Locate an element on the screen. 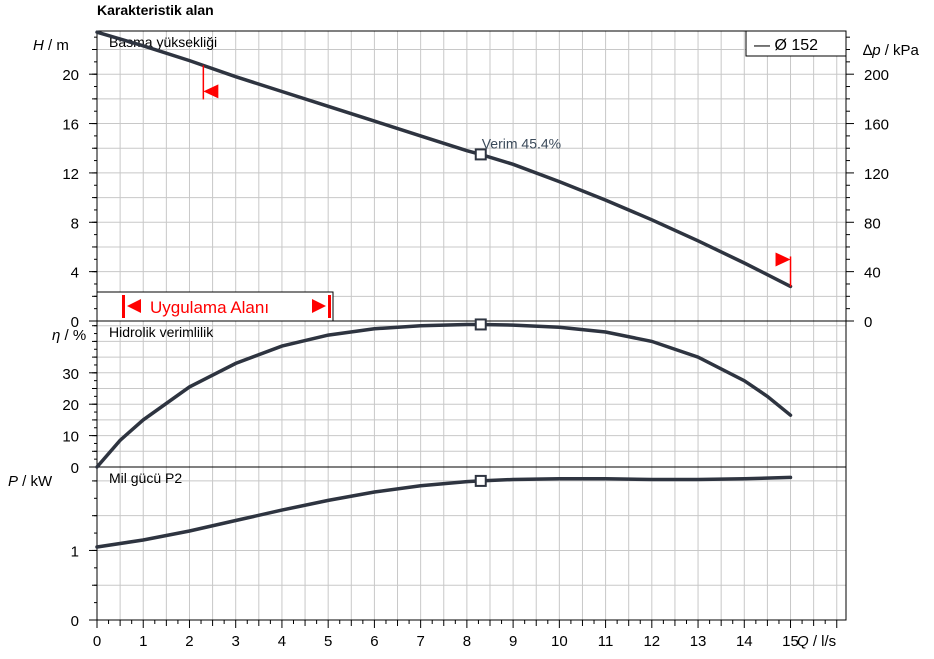  right-axis-label: ∆p / kPa is located at coordinates (891, 50).